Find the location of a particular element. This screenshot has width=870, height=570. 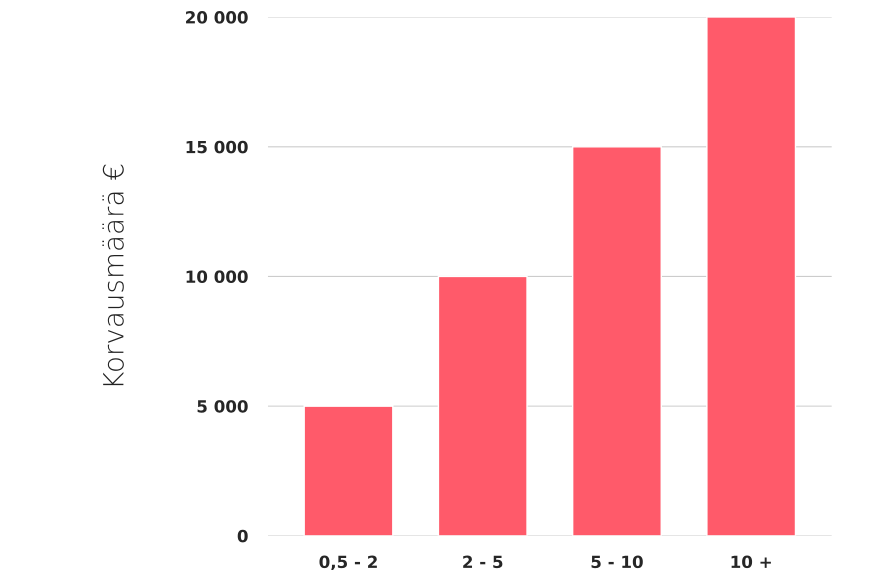

y-tick-label: 15 000 is located at coordinates (217, 147).